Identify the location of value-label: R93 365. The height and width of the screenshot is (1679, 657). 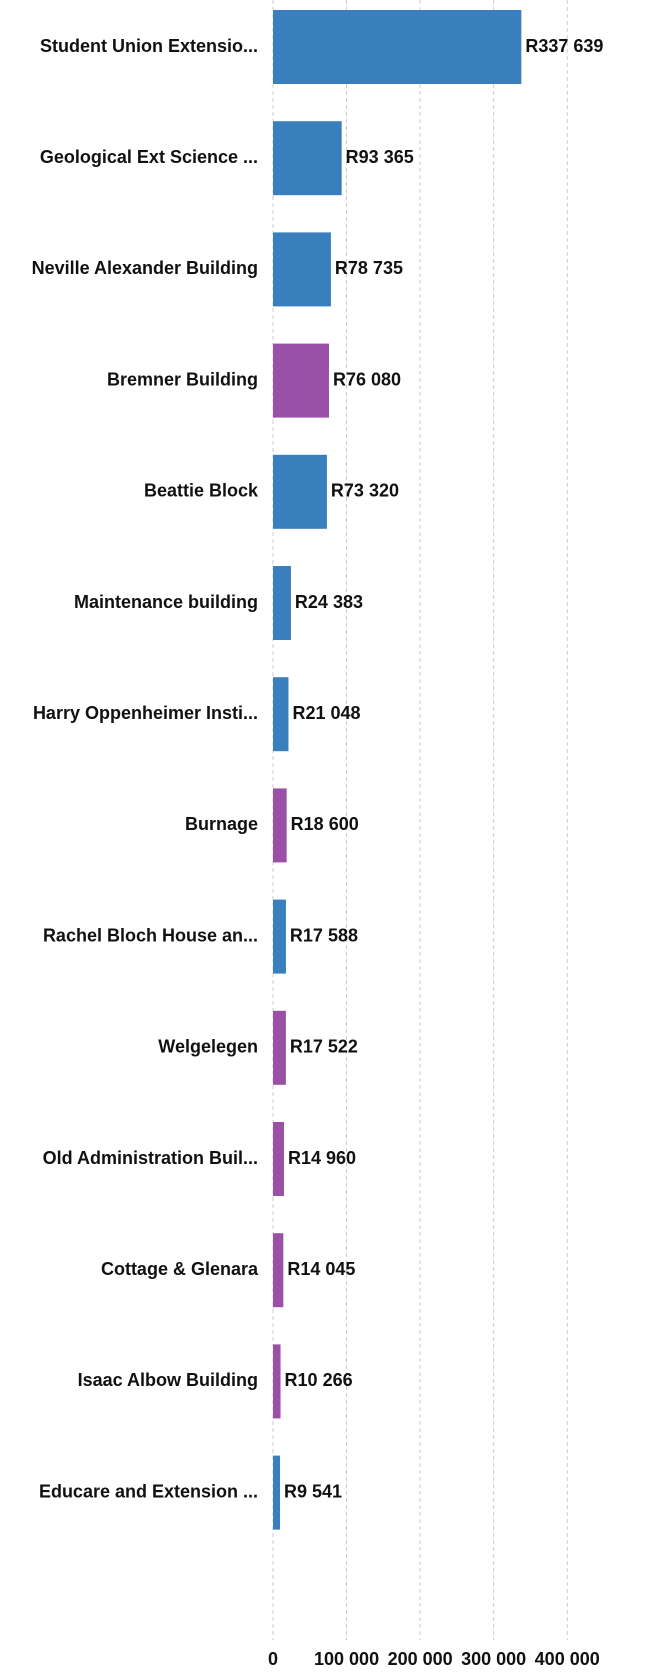
(380, 157).